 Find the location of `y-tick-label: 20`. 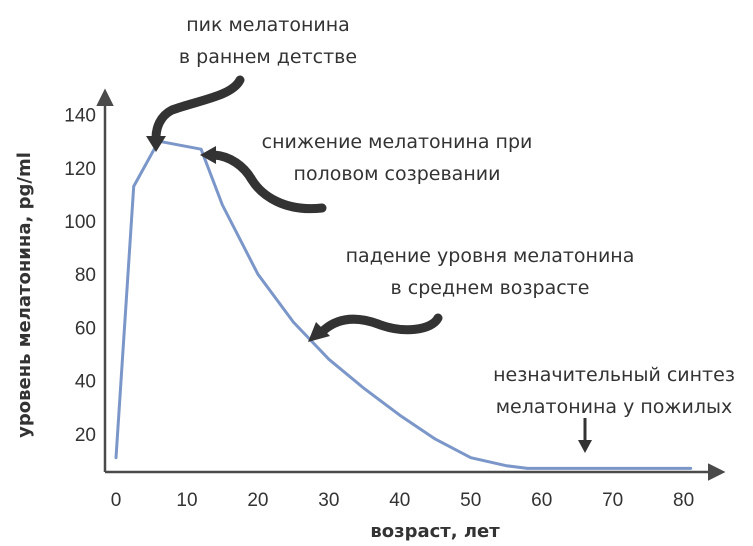

y-tick-label: 20 is located at coordinates (85, 435).